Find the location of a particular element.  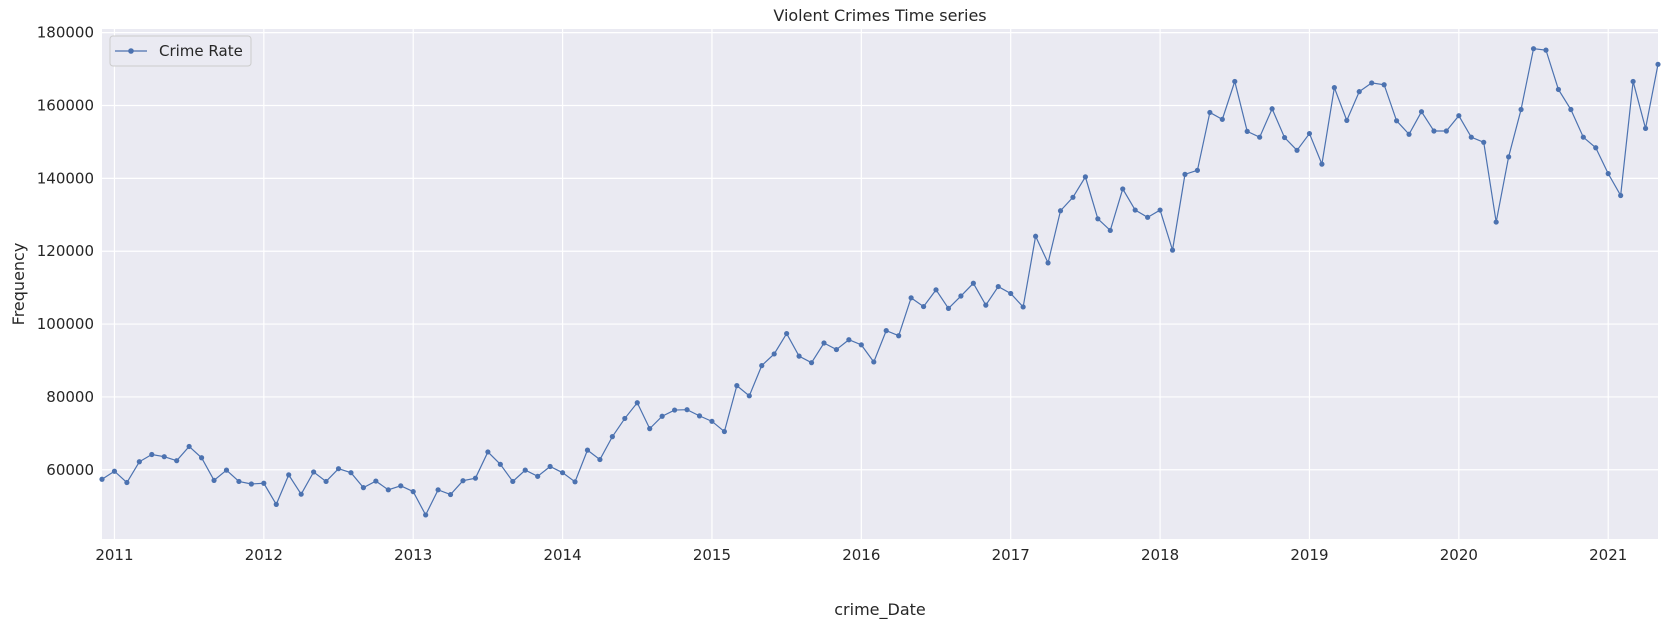

x-tick-label: 2012 is located at coordinates (264, 555).